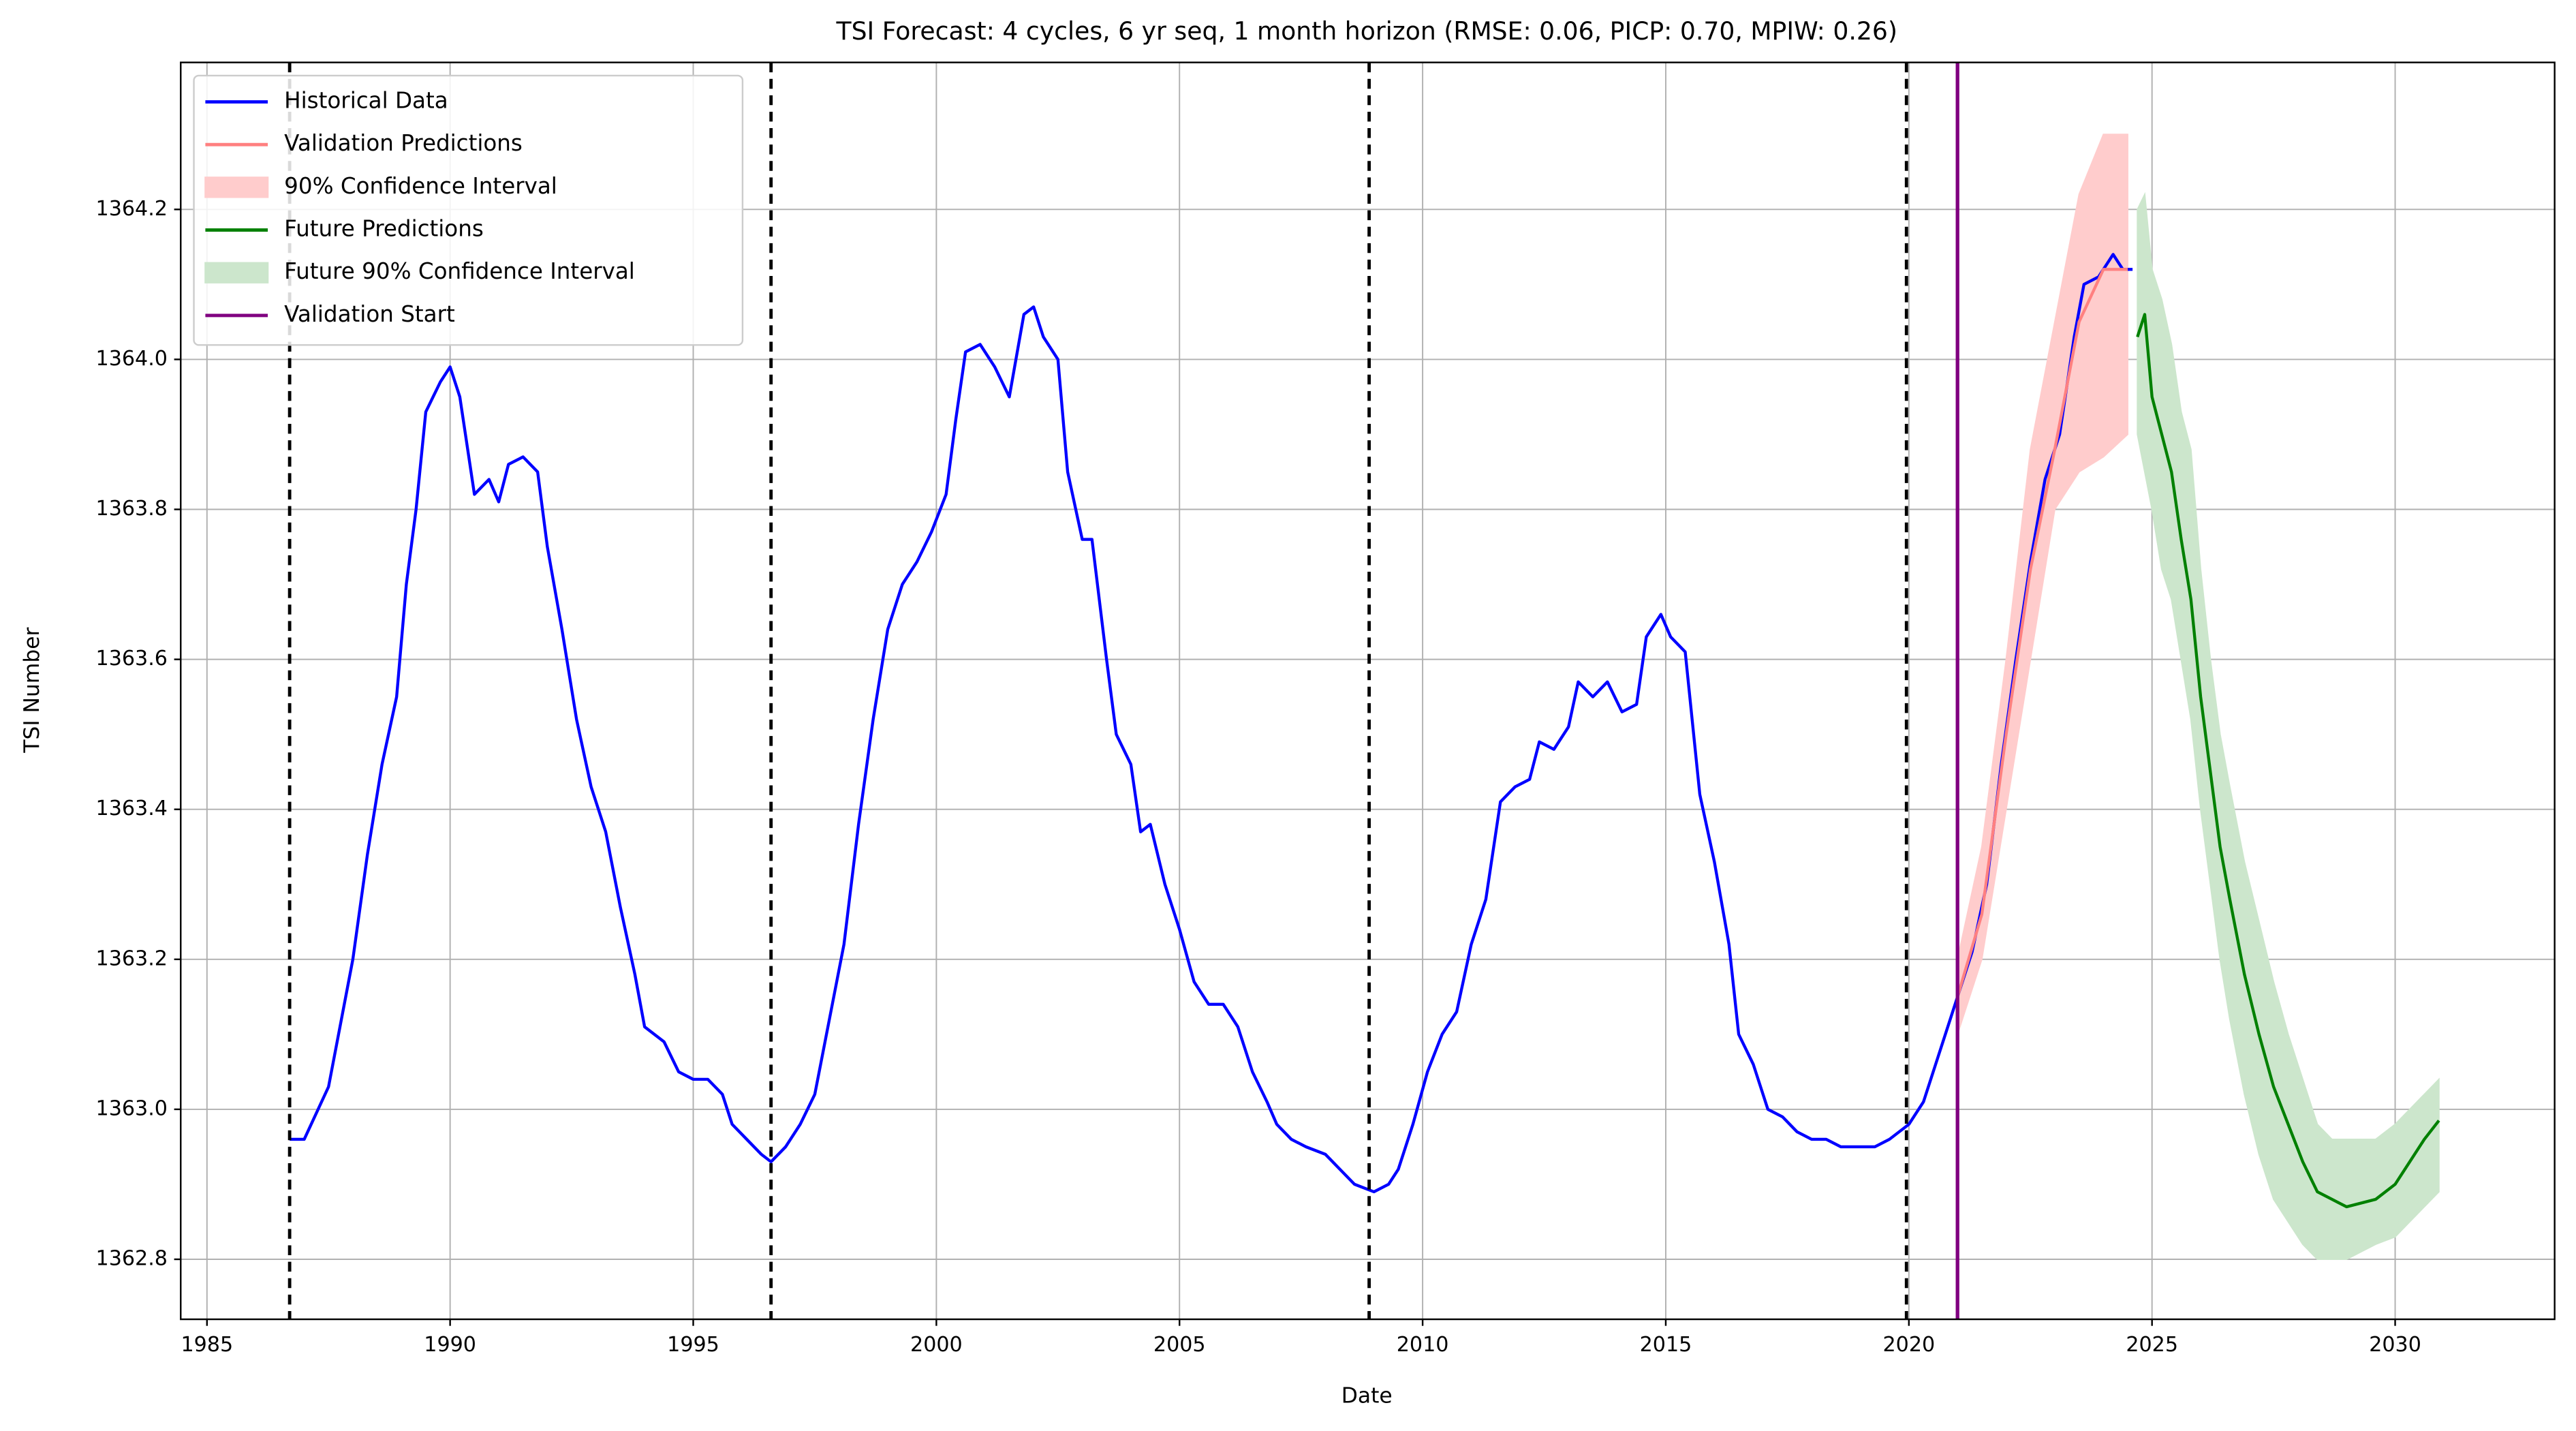 This screenshot has height=1431, width=2576. What do you see at coordinates (1179, 1345) in the screenshot?
I see `x-tick-label: 2005` at bounding box center [1179, 1345].